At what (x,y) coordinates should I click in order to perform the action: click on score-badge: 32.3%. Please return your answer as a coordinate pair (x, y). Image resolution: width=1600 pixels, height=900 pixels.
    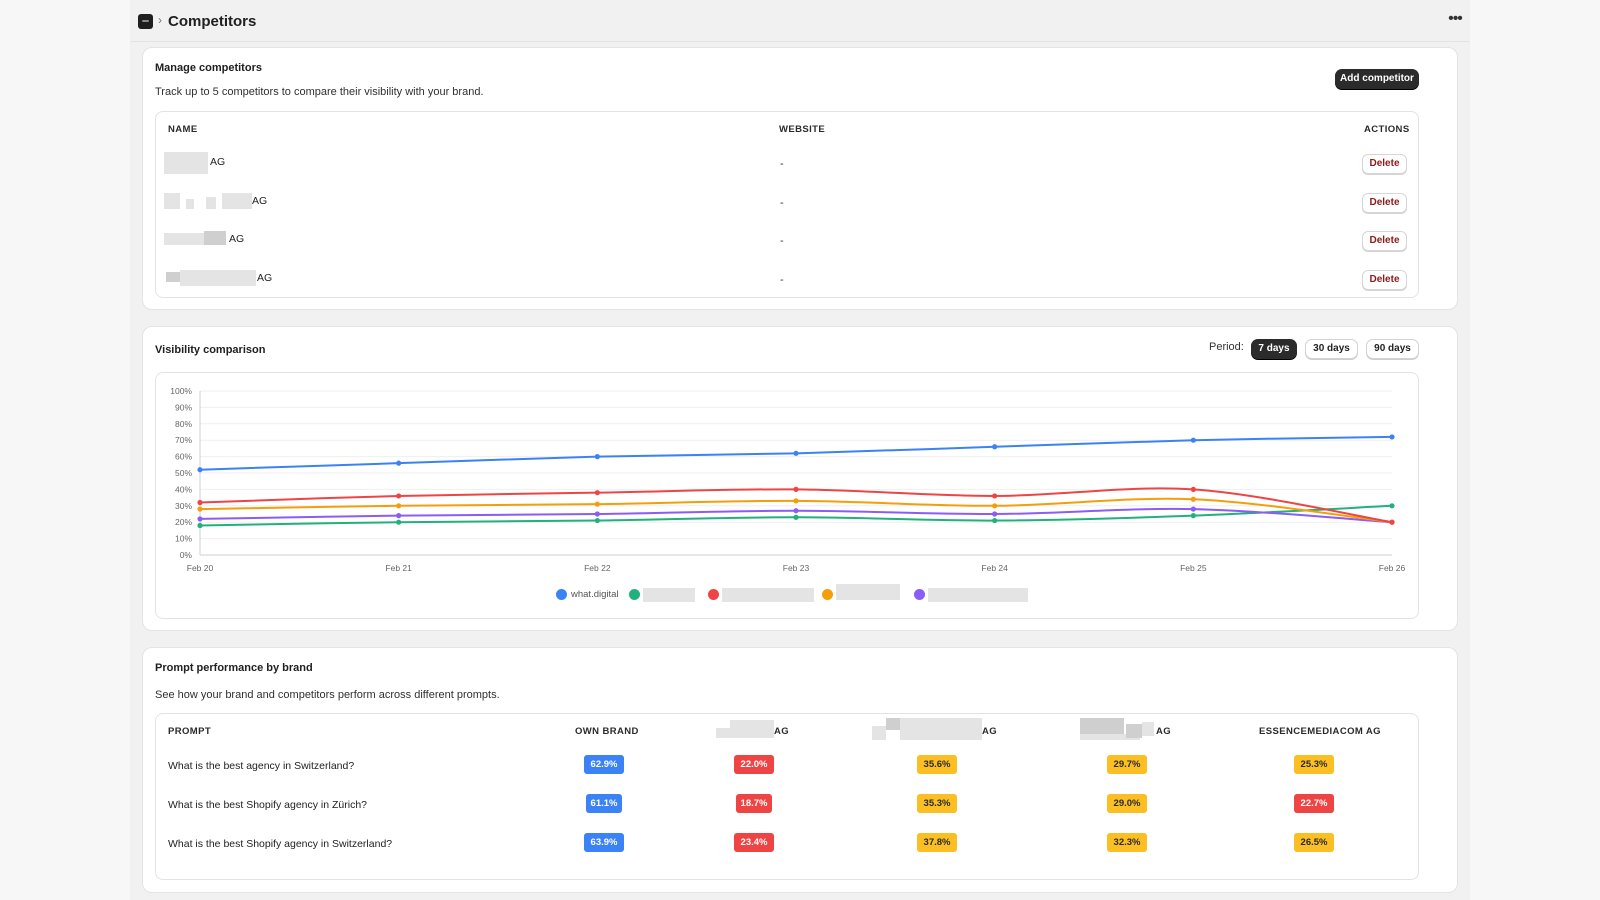
    Looking at the image, I should click on (1127, 842).